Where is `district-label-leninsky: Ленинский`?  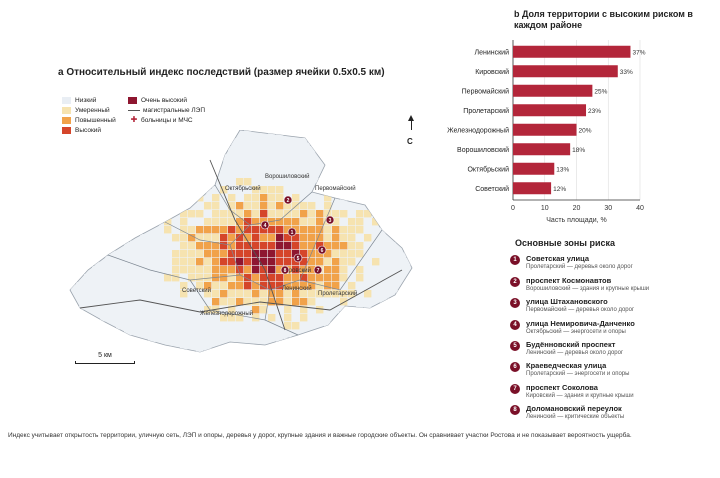 district-label-leninsky: Ленинский is located at coordinates (297, 288).